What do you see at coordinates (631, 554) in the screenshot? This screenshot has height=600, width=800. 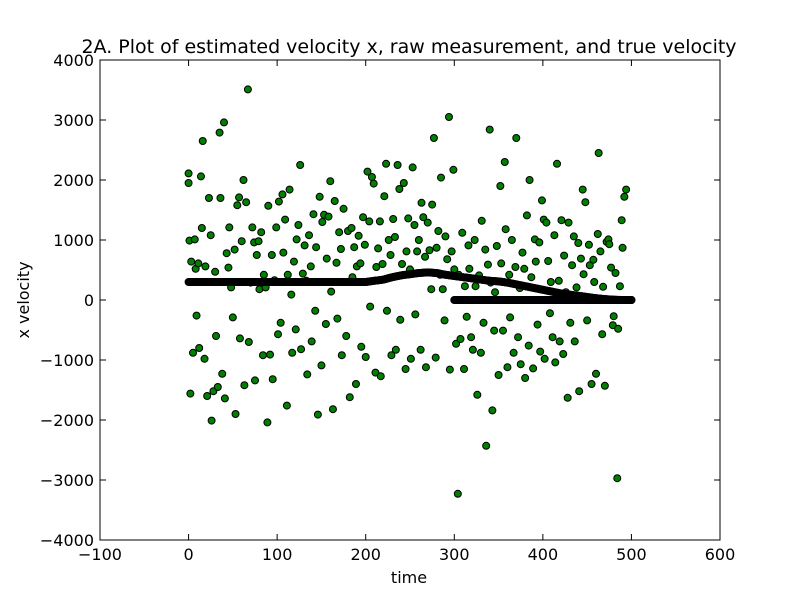 I see `x-tick-label: 500` at bounding box center [631, 554].